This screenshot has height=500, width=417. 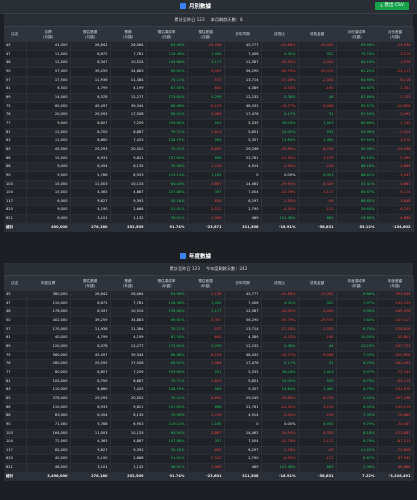 I want to click on table-cell: 4,914, so click(x=243, y=416).